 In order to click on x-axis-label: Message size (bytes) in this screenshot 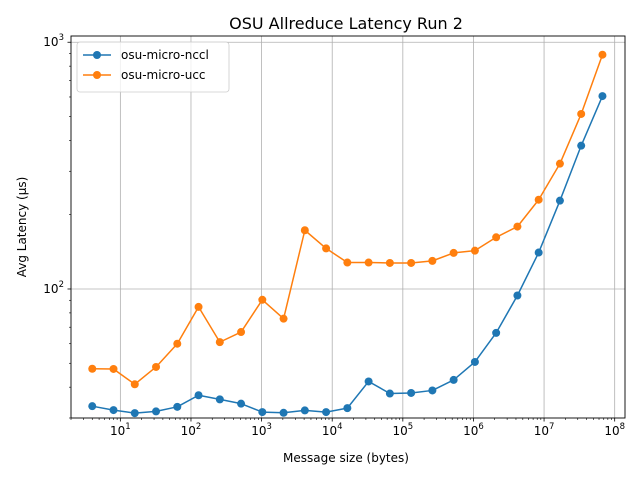, I will do `click(346, 458)`.